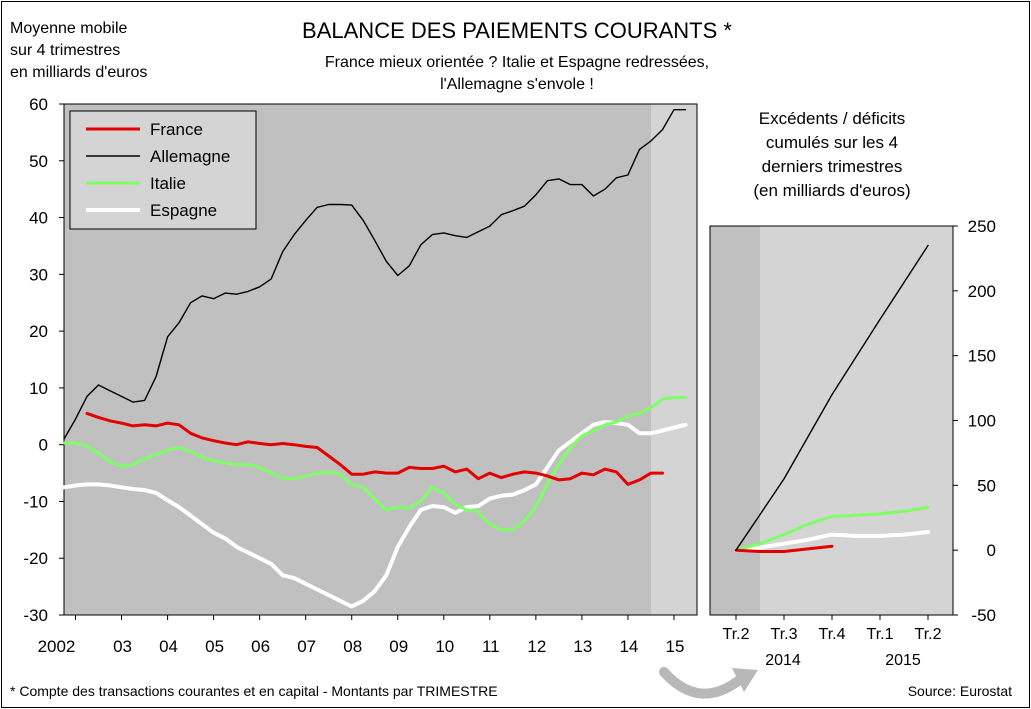  I want to click on main-x-tick-label: 07, so click(306, 646).